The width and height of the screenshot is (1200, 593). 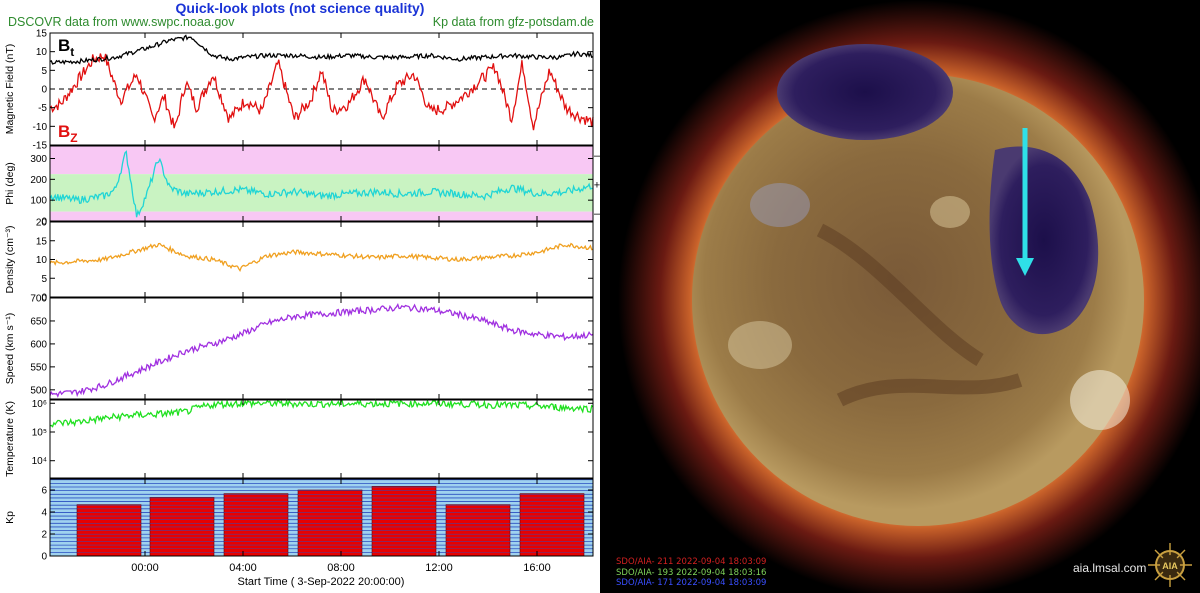 I want to click on density-axis-title: Density (cm⁻³), so click(x=10, y=260).